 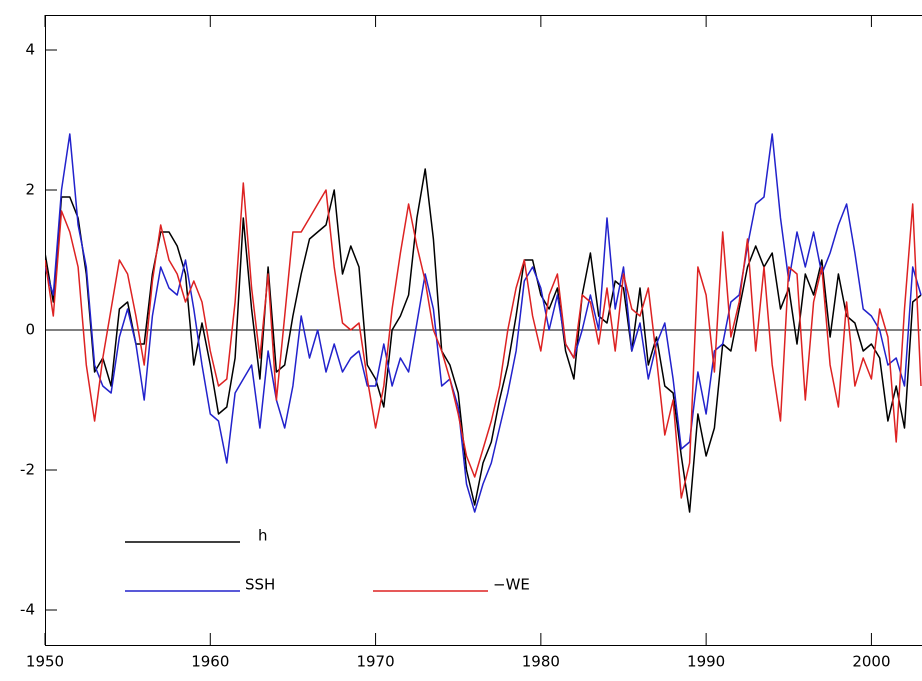 What do you see at coordinates (263, 536) in the screenshot?
I see `legend-label: h` at bounding box center [263, 536].